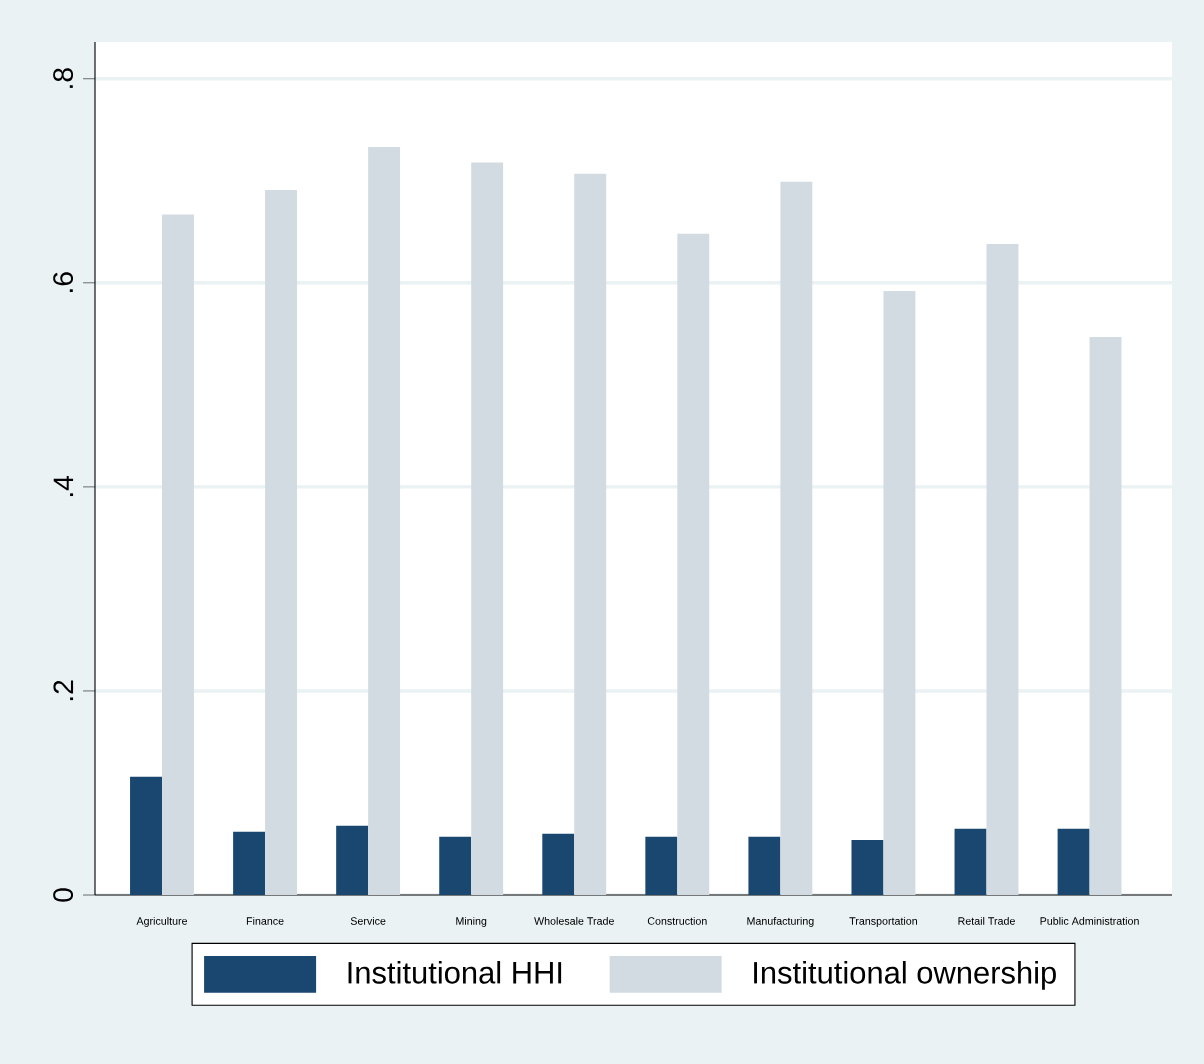 The height and width of the screenshot is (1064, 1204). I want to click on x-tick-label: Public Administration, so click(1089, 920).